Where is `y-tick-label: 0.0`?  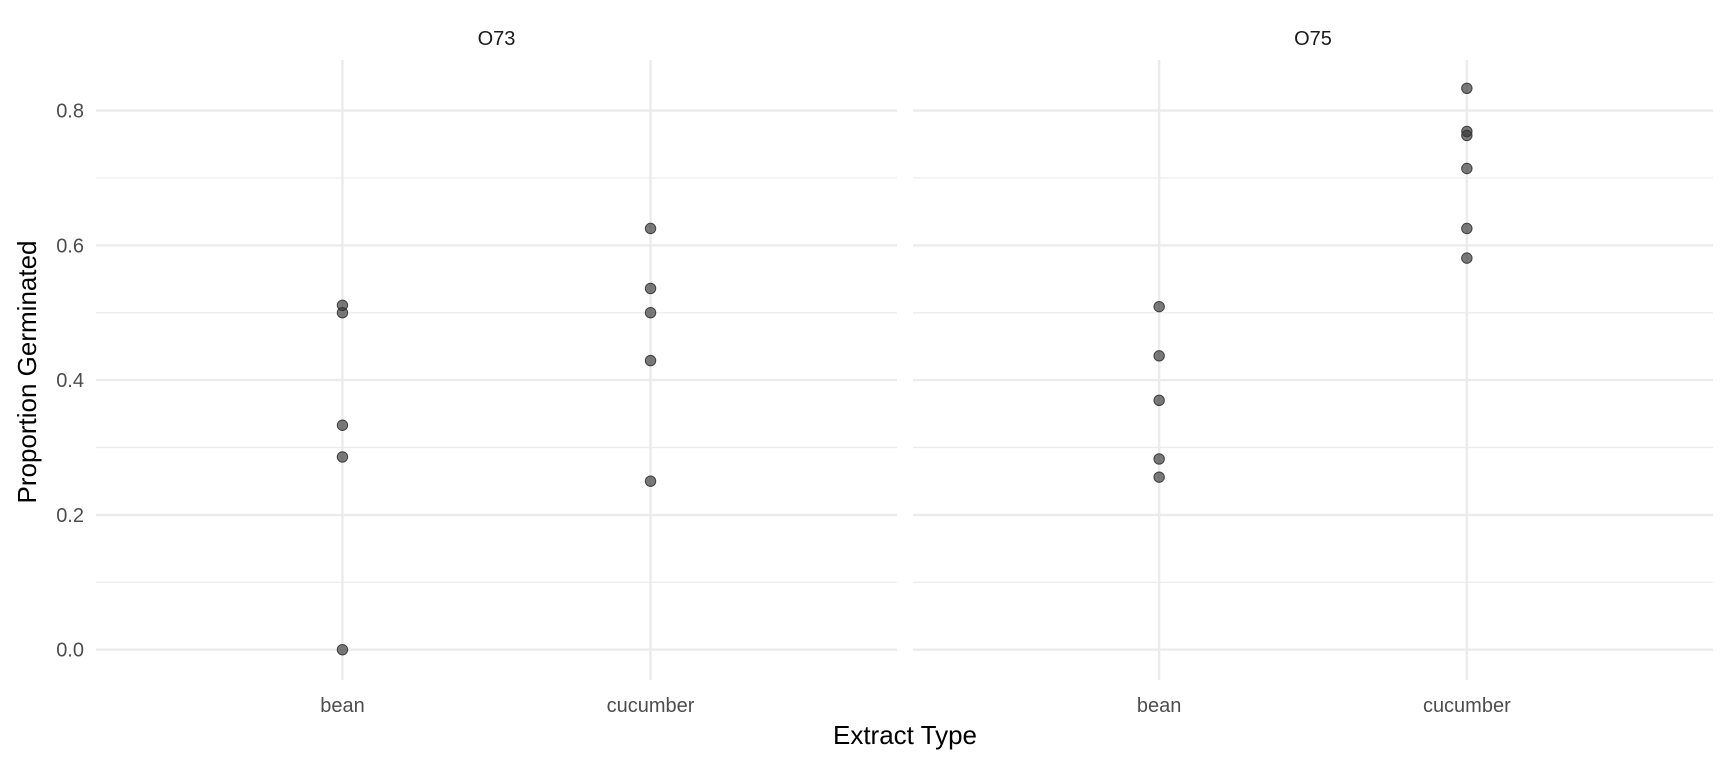 y-tick-label: 0.0 is located at coordinates (70, 651).